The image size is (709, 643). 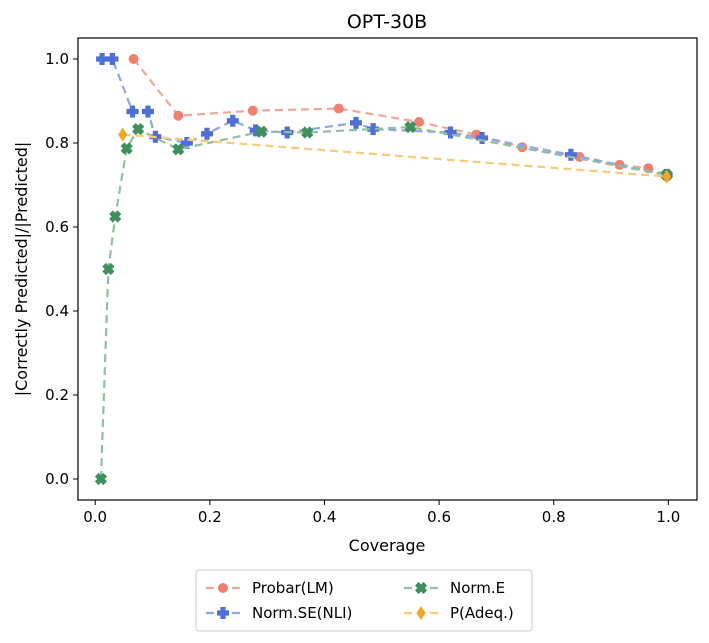 I want to click on y-tick-label: 0.8, so click(x=57, y=143).